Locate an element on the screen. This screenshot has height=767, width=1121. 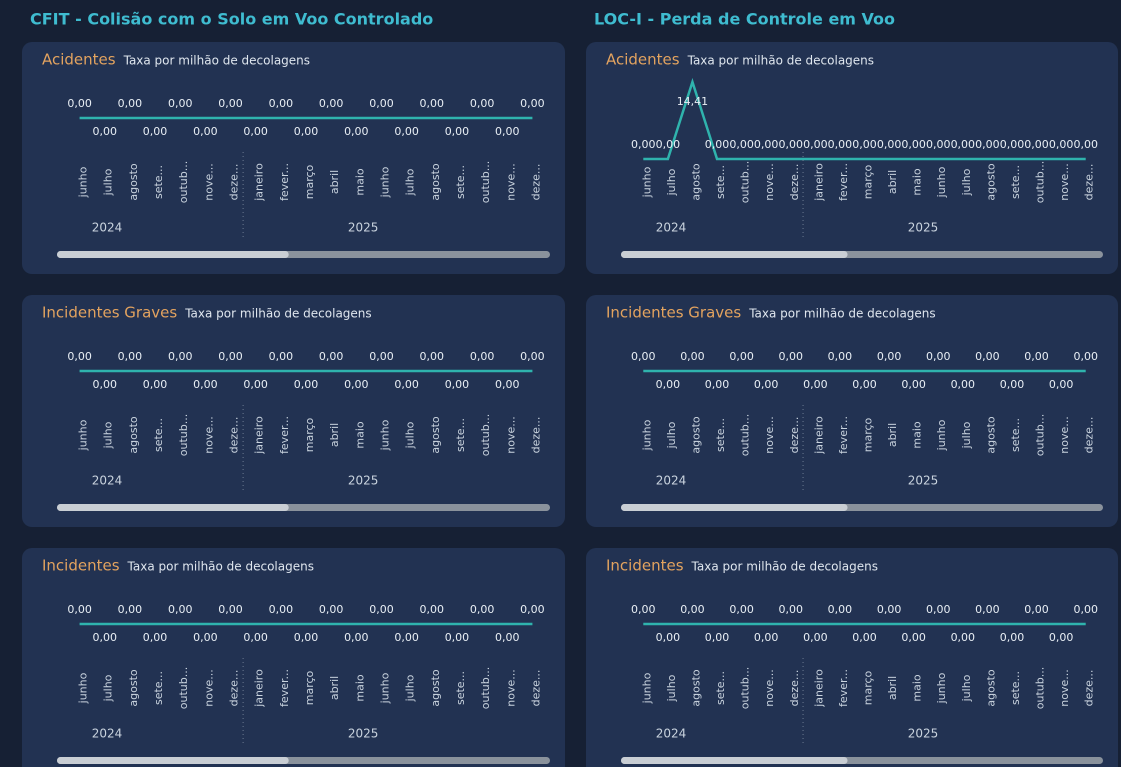
chart-title: Incidentes Graves is located at coordinates (673, 313).